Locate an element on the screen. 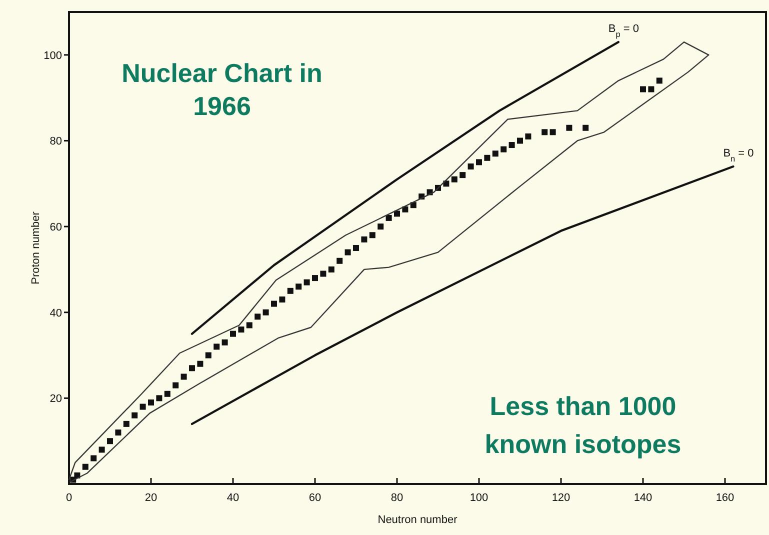  series-label: B$_{p}$ = 0 is located at coordinates (623, 31).